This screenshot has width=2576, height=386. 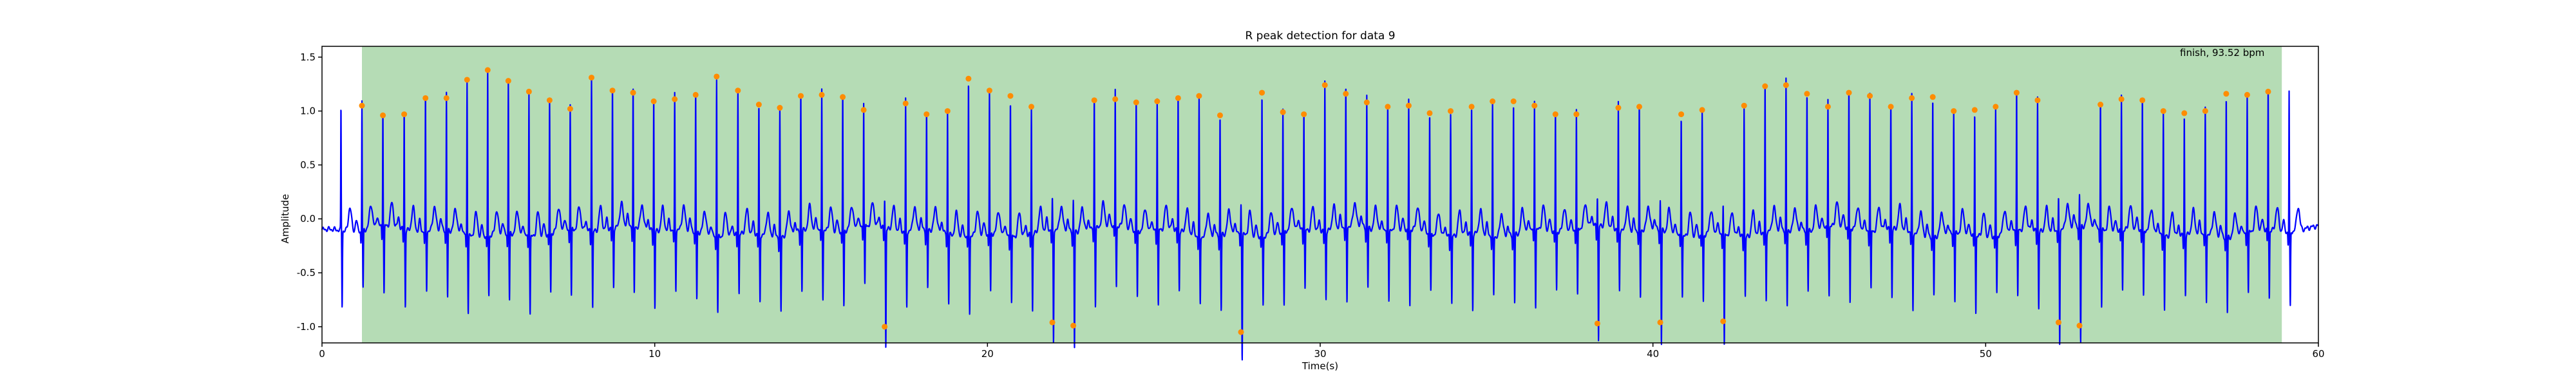 I want to click on y-tick-label: 0.0, so click(x=308, y=219).